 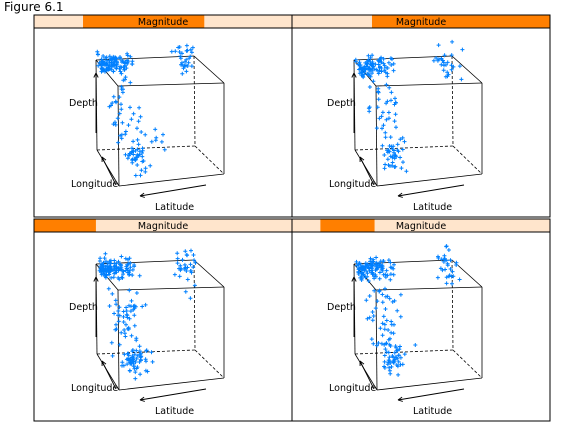 I want to click on latitude-axis-arrow-head, so click(x=400, y=195).